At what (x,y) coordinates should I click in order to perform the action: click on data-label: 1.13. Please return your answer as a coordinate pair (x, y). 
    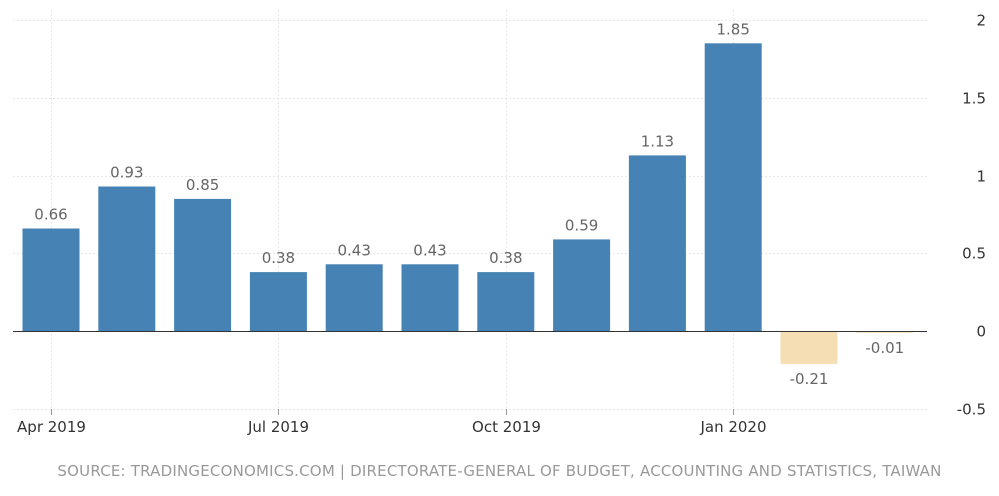
    Looking at the image, I should click on (657, 141).